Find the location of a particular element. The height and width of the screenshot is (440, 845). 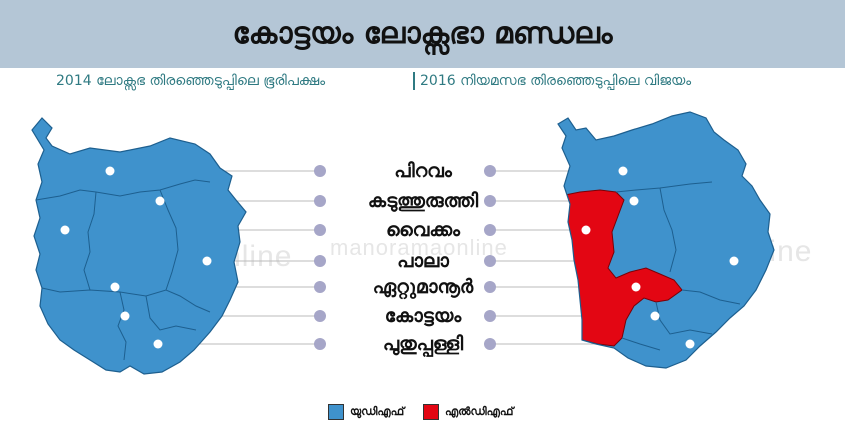

legend-label-ldf: എൽഡിഎഫ് is located at coordinates (479, 411).